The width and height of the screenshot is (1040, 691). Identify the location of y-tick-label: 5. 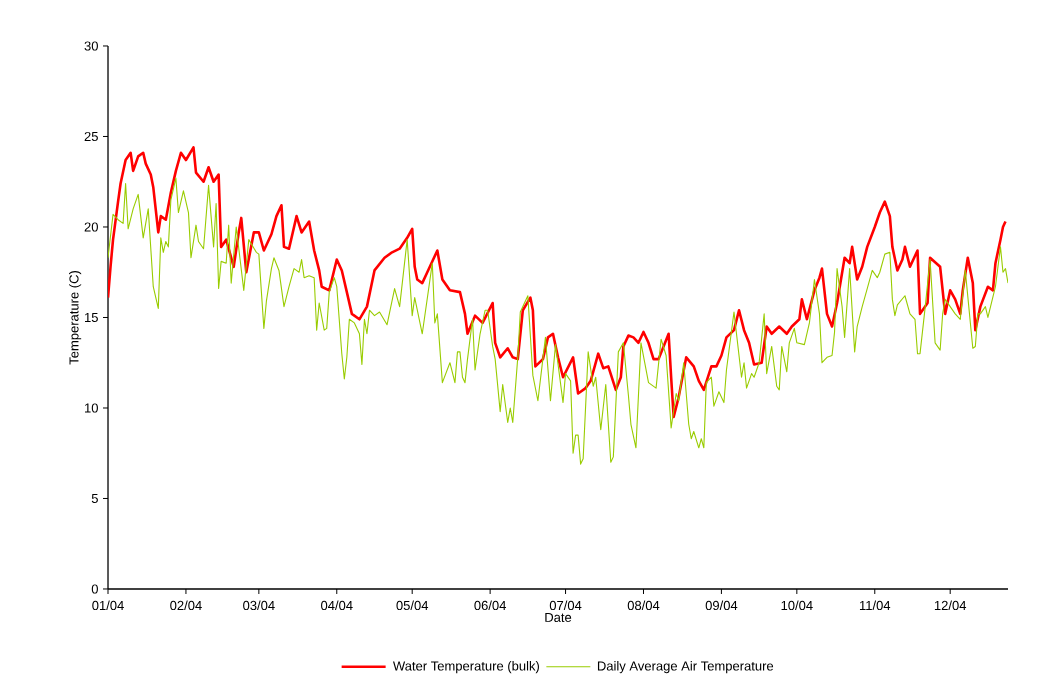
(94, 498).